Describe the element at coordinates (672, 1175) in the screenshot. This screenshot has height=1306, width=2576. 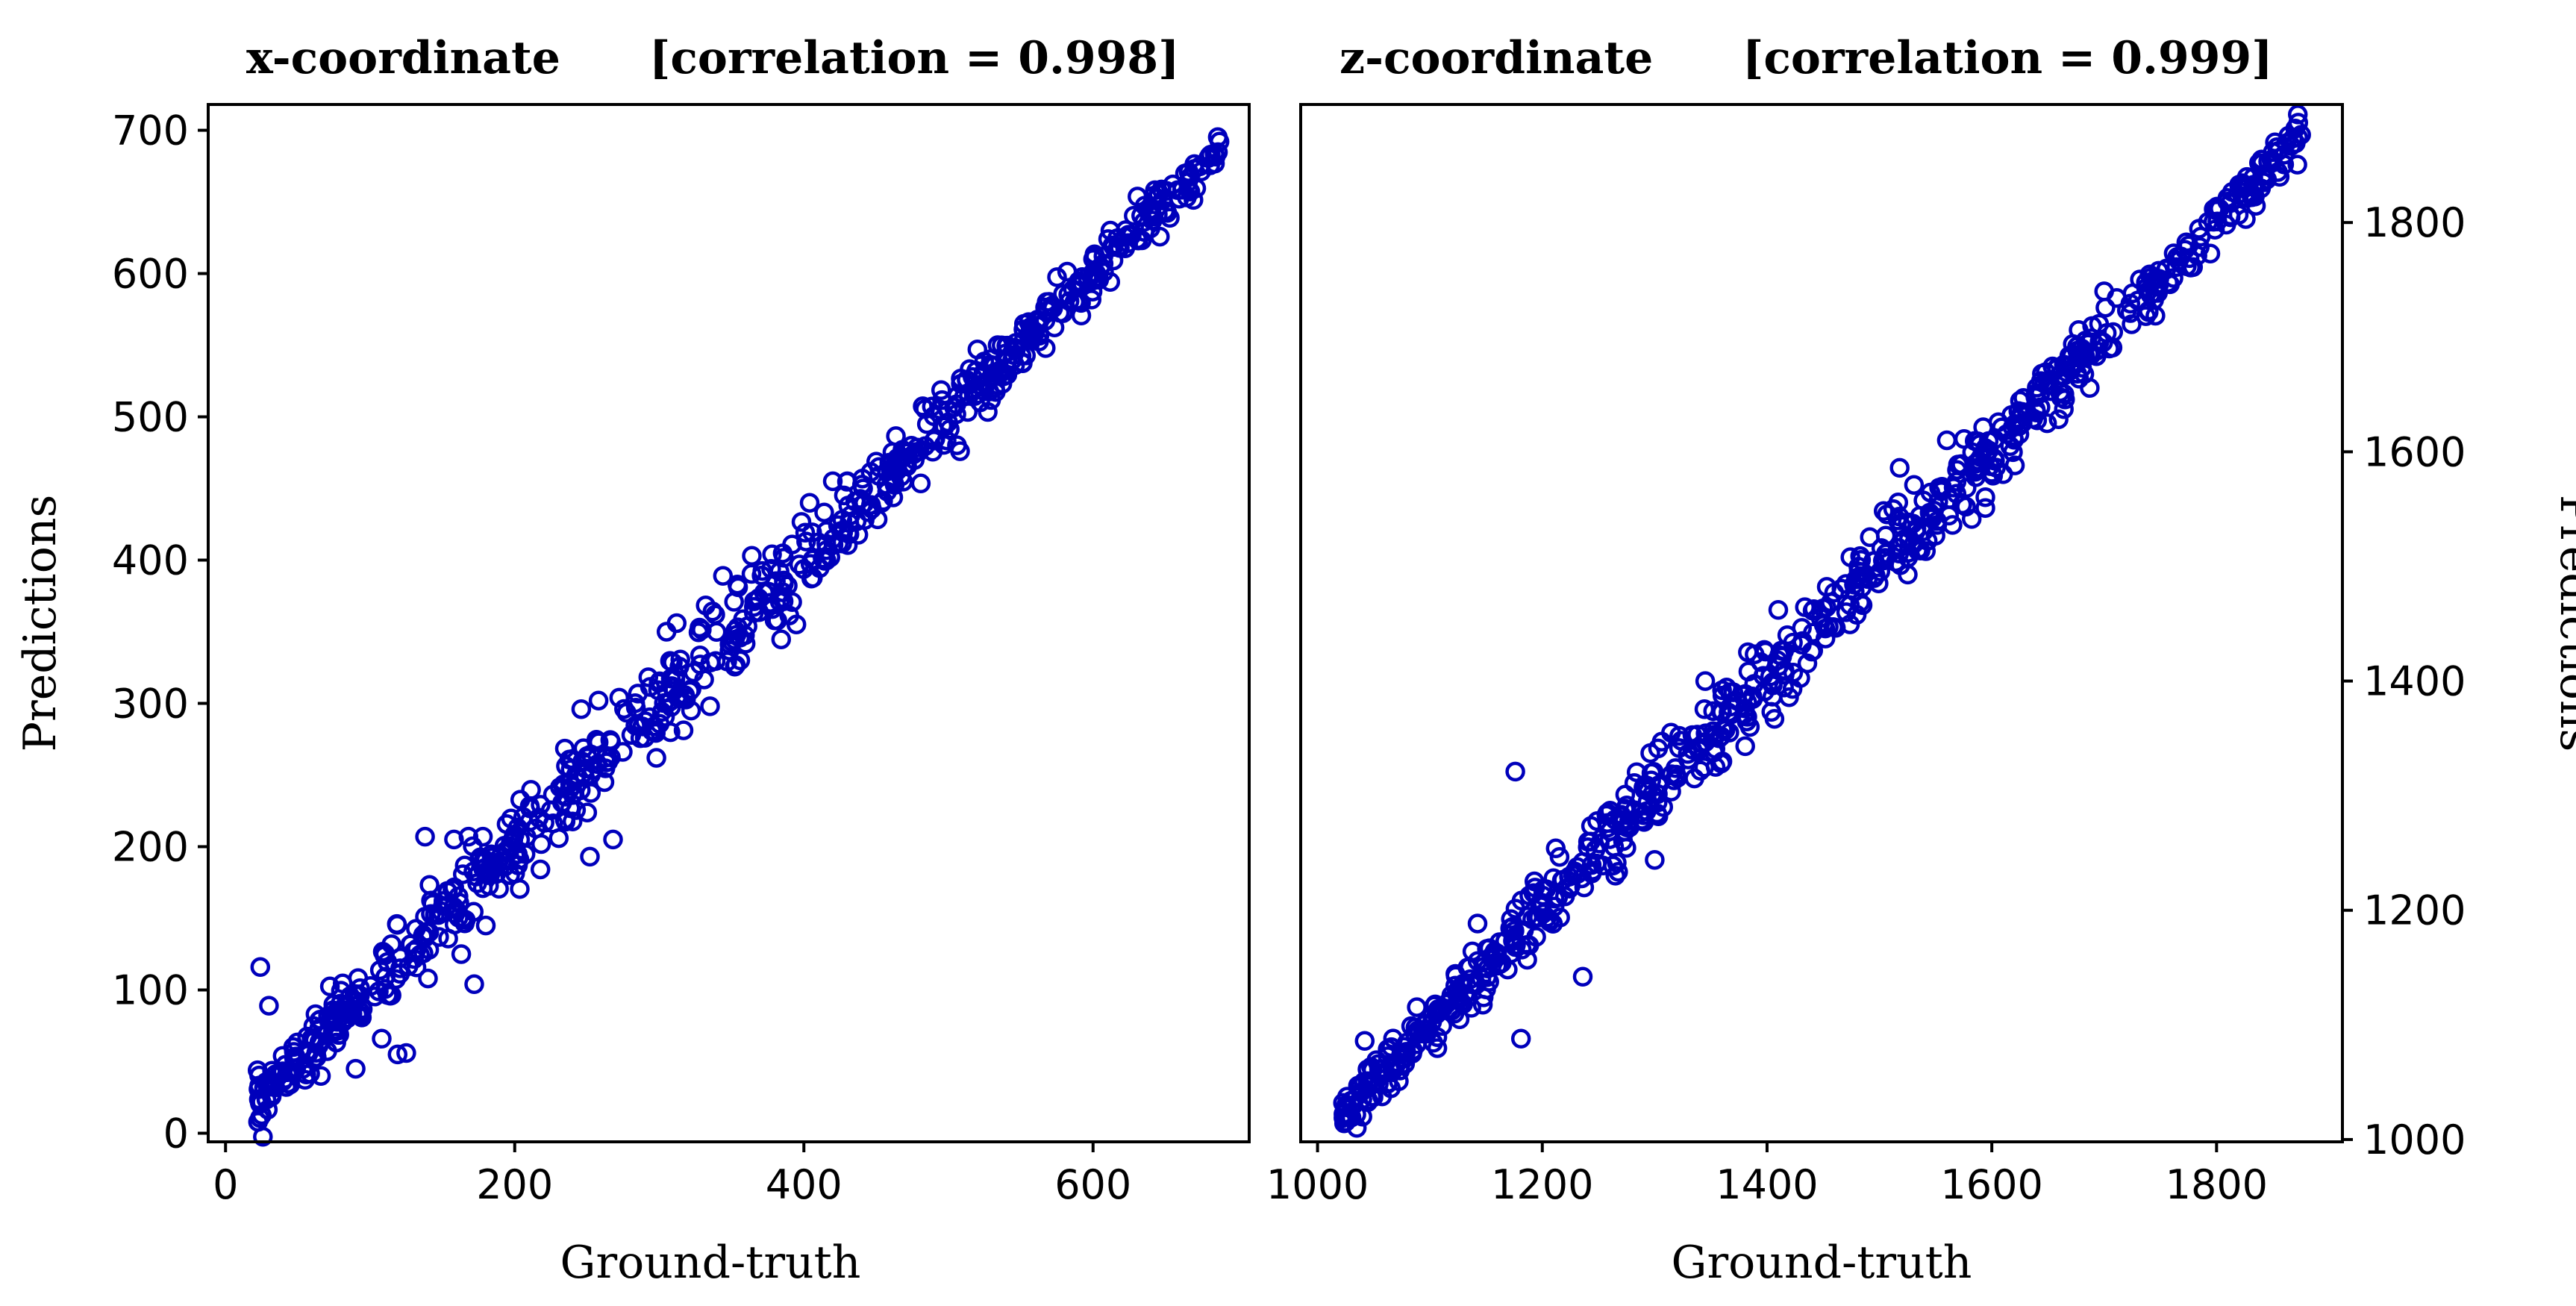
I see `x-axis: 0 200 400 600` at that location.